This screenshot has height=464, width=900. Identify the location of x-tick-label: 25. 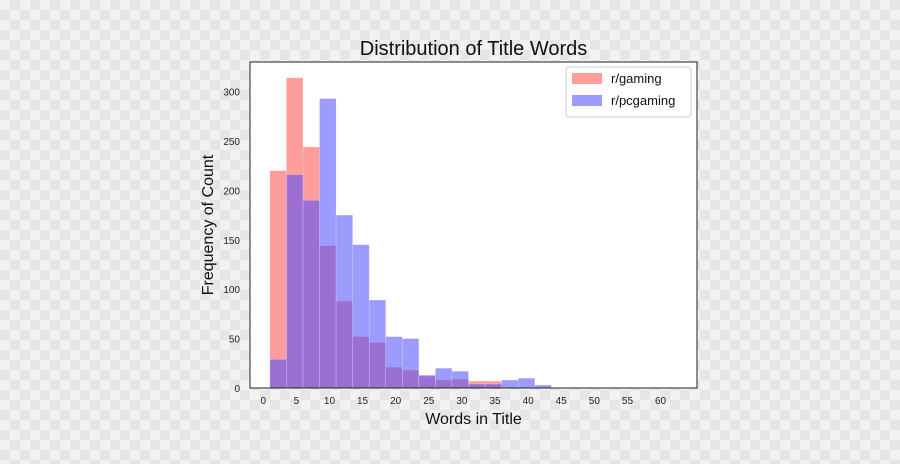
(429, 401).